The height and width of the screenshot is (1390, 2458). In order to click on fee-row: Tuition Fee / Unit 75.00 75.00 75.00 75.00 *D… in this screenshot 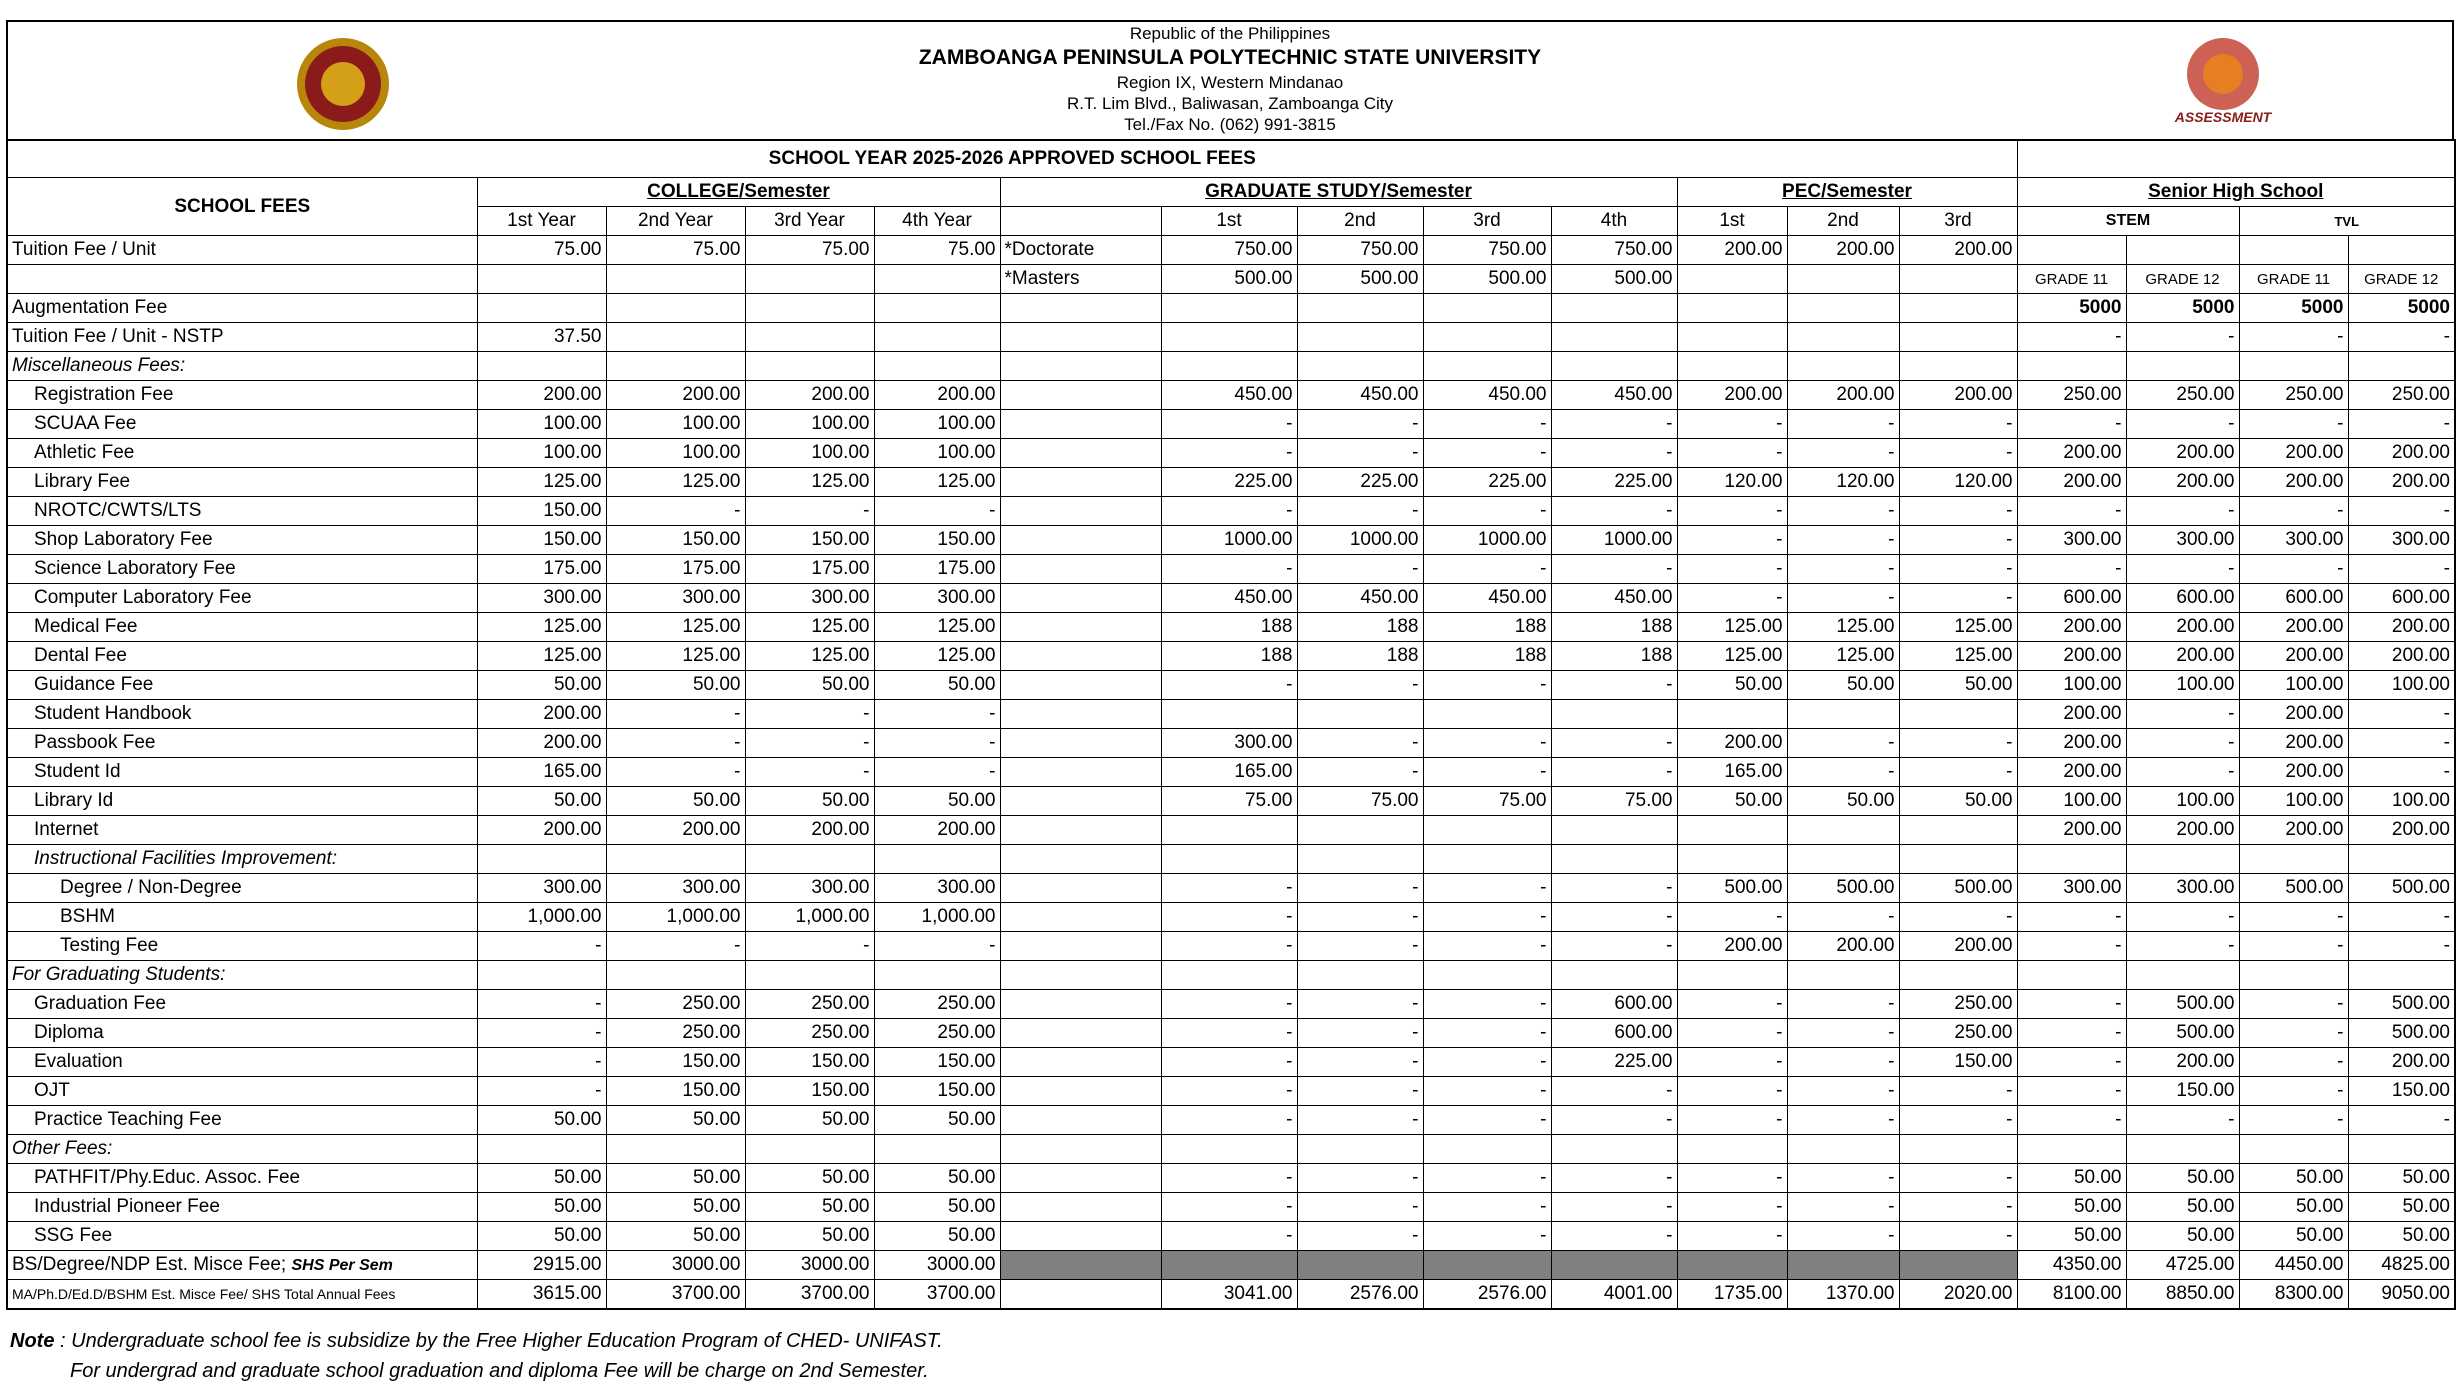, I will do `click(1231, 250)`.